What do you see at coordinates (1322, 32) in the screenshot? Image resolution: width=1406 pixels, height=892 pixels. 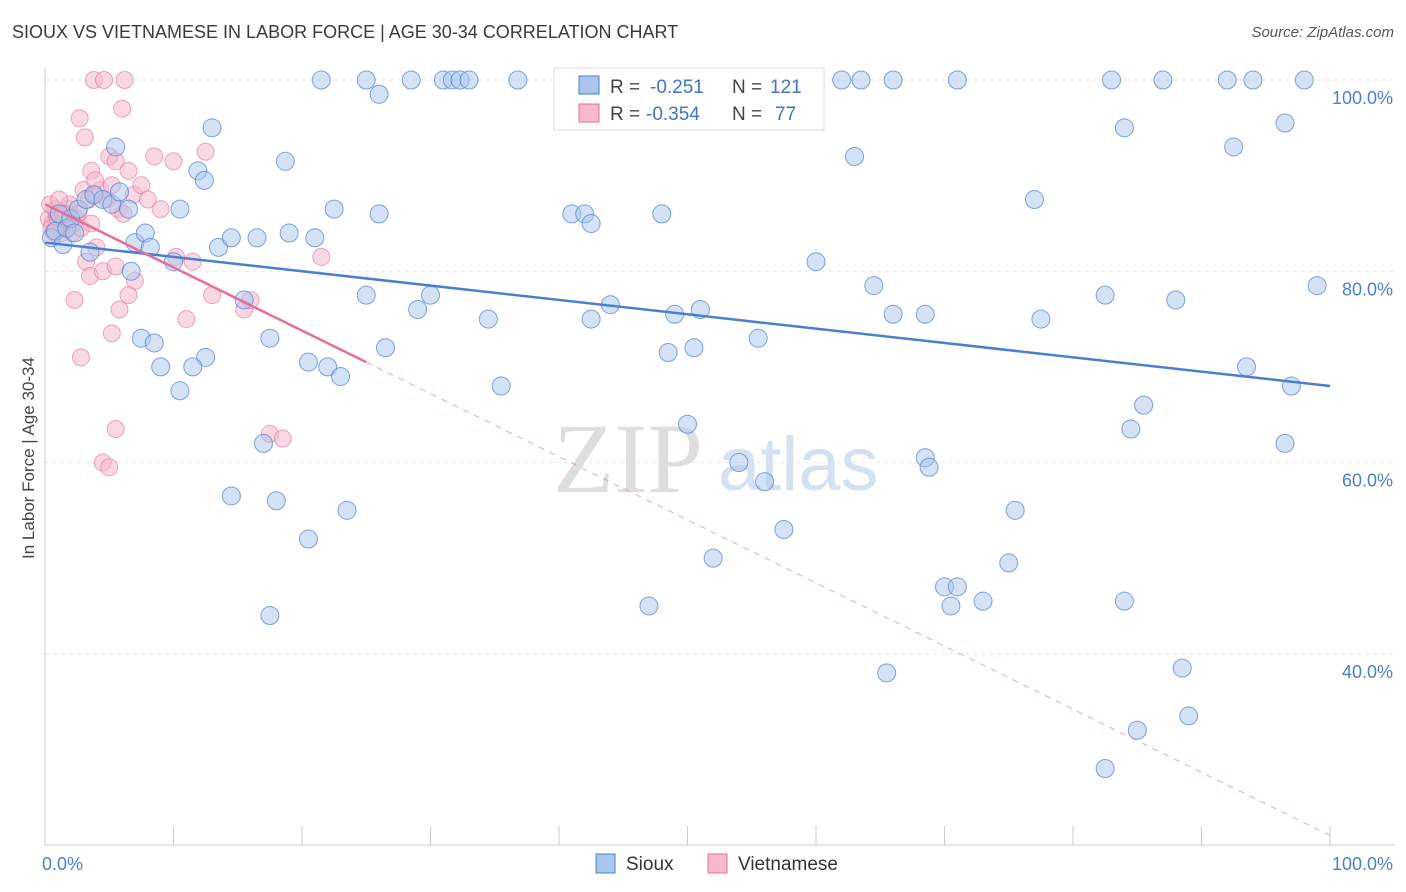 I see `chart-source: Source: ZipAtlas.com` at bounding box center [1322, 32].